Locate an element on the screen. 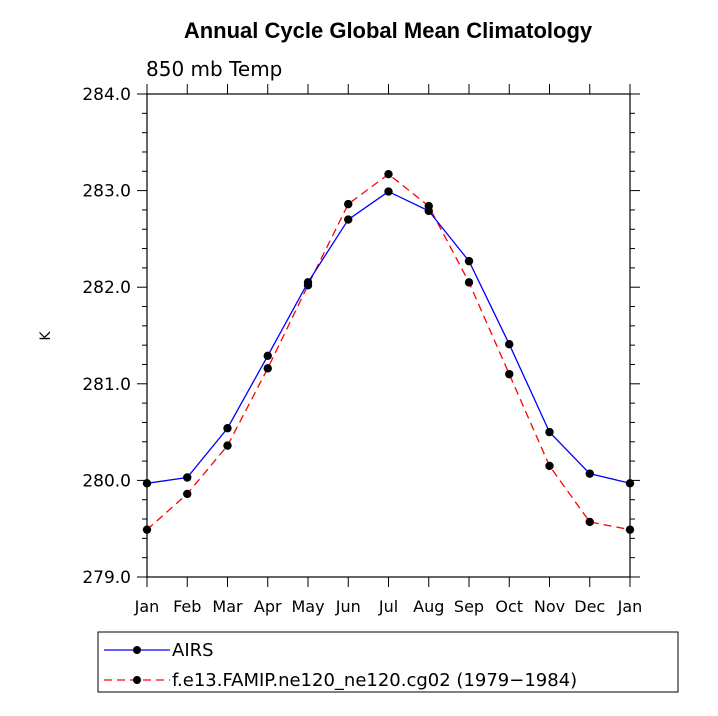 This screenshot has height=716, width=718. x-tick-label: Apr is located at coordinates (268, 606).